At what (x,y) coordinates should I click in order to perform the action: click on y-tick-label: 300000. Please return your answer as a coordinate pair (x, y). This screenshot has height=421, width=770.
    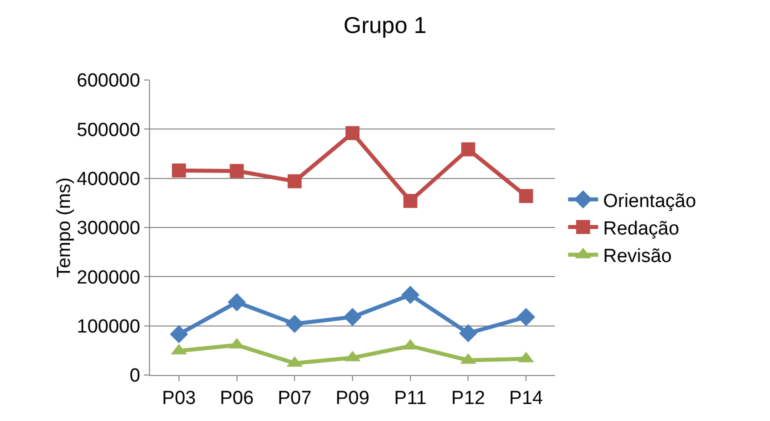
    Looking at the image, I should click on (108, 229).